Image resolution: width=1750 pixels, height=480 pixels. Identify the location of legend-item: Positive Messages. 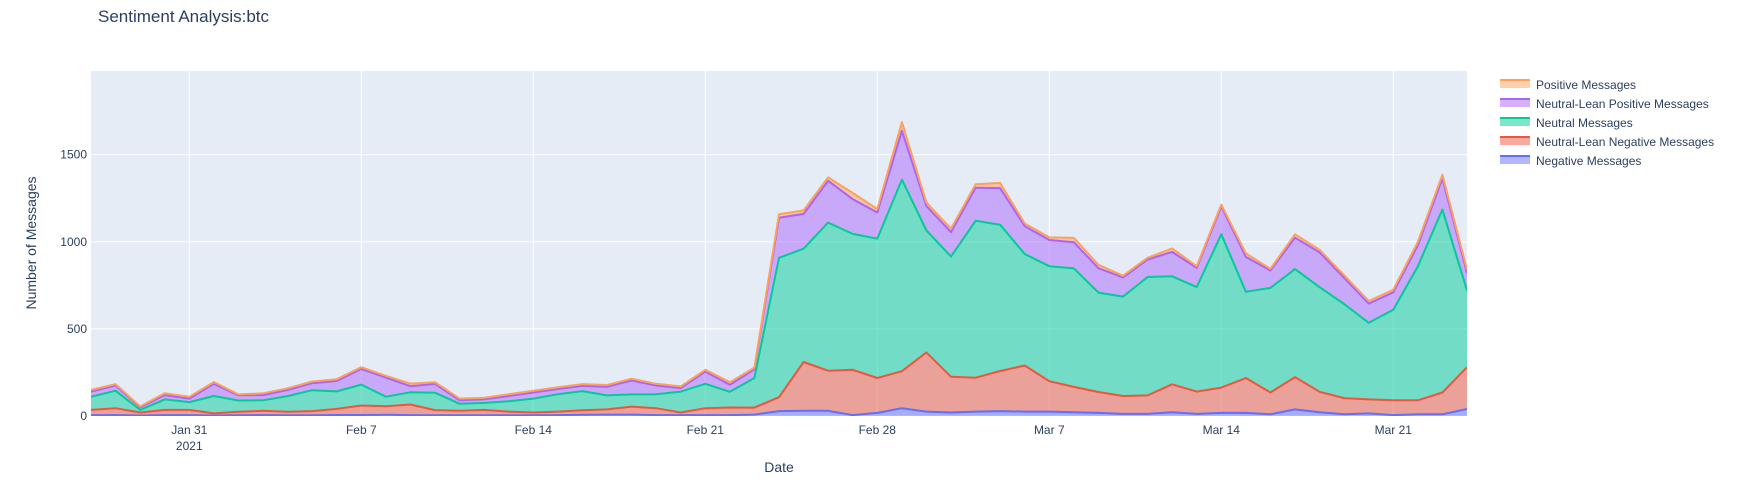
(1568, 85).